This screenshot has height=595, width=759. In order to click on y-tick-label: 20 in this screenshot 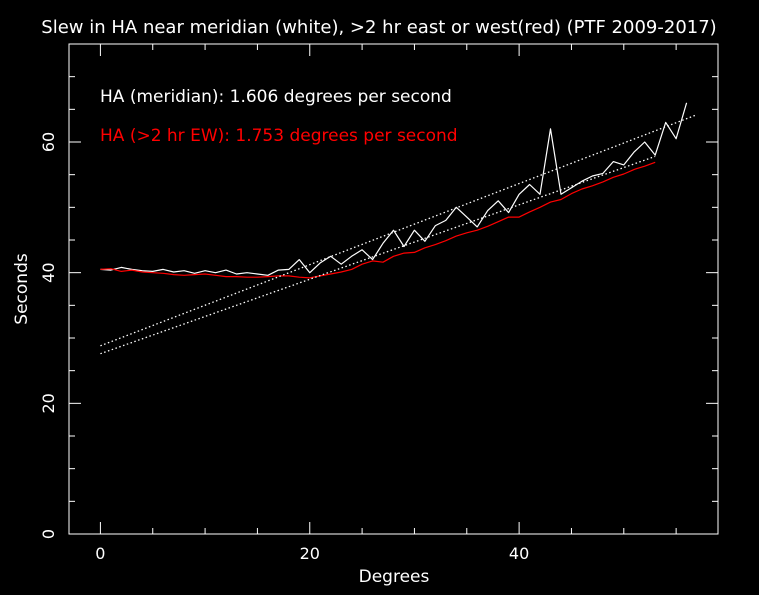, I will do `click(48, 403)`.